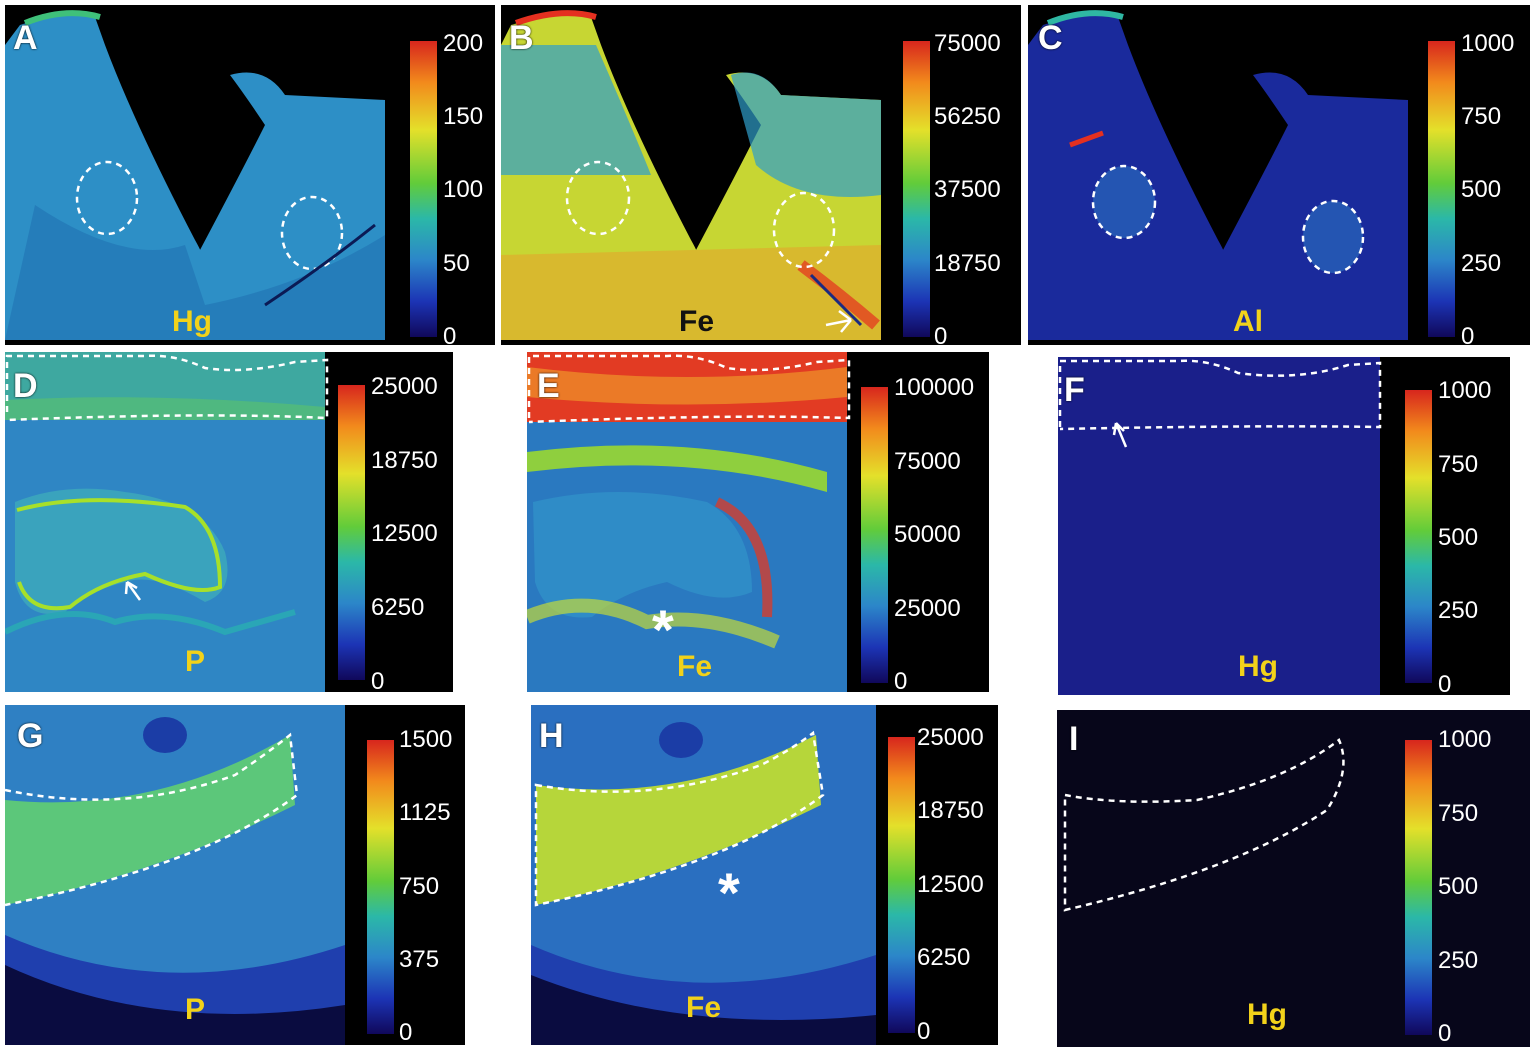  I want to click on colorbar-tick: 200, so click(463, 43).